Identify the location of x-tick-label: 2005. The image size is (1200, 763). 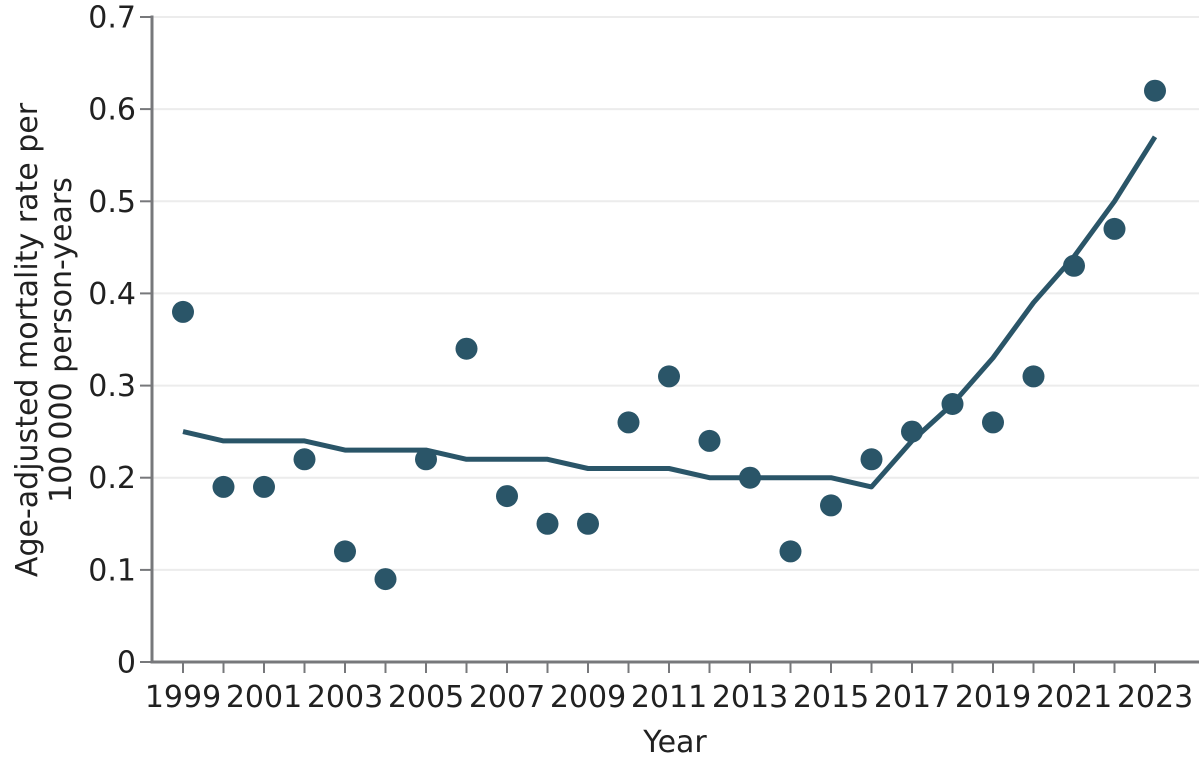
(426, 697).